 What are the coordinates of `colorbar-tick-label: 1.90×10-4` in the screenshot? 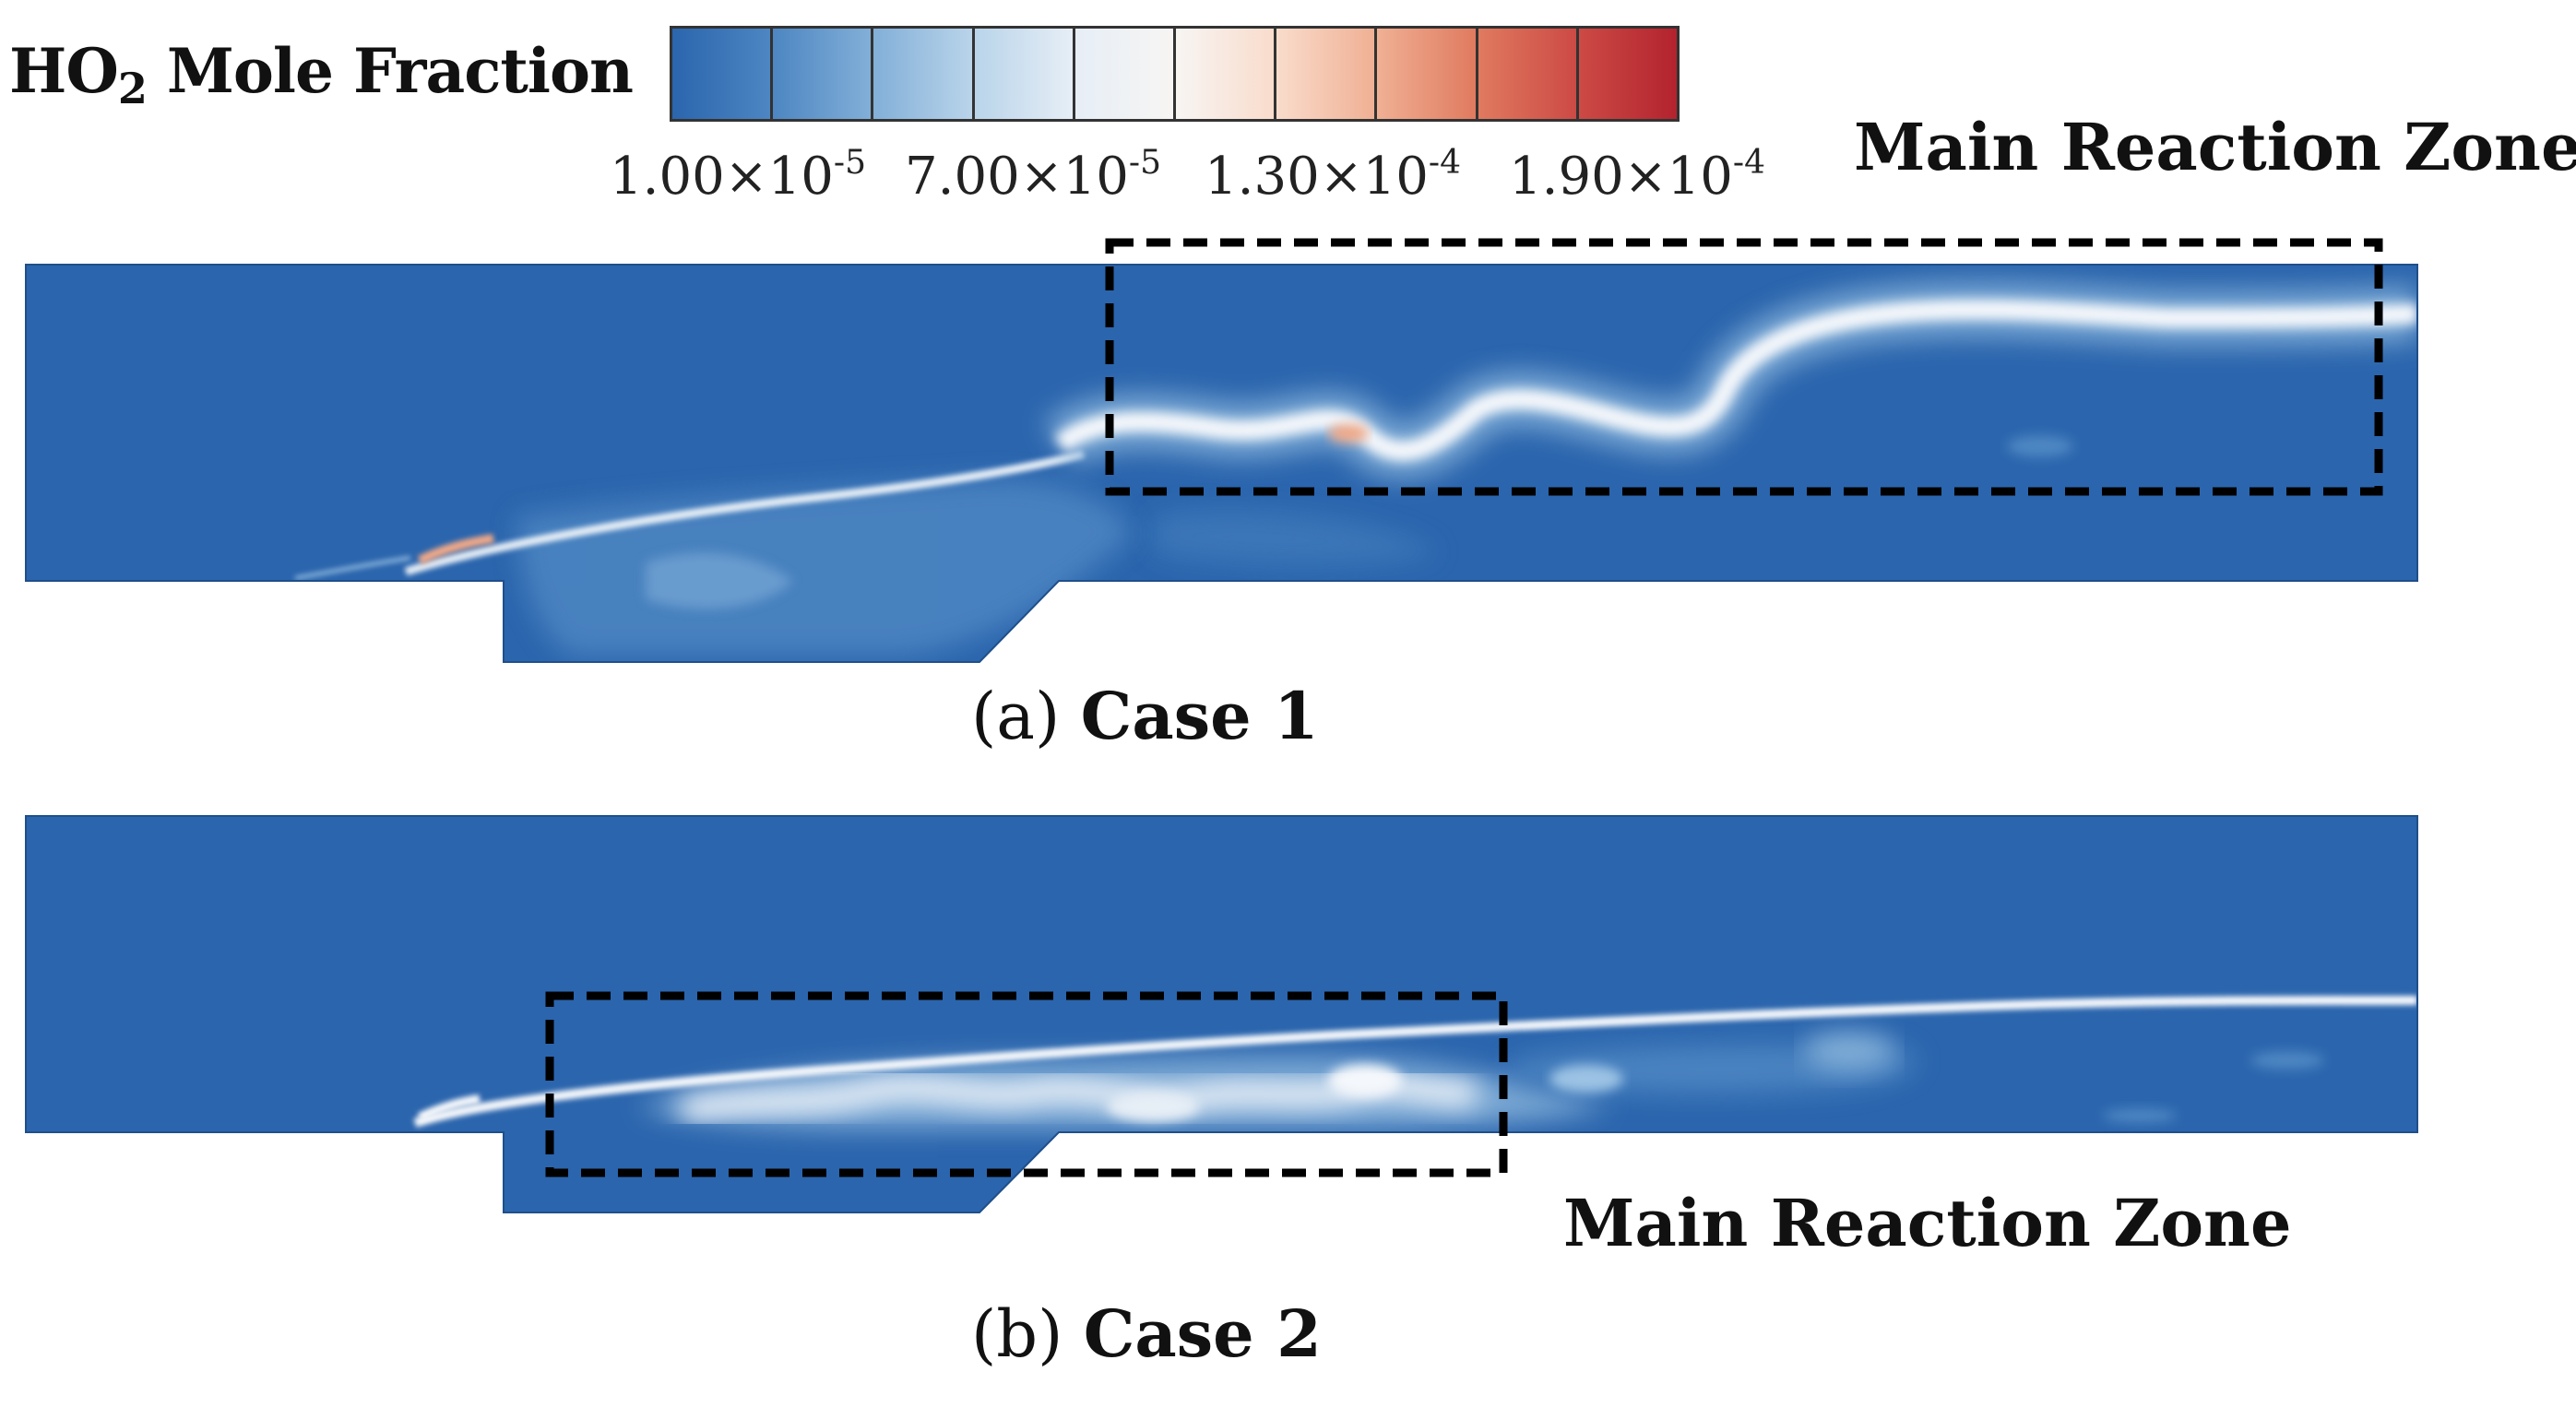 It's located at (1637, 176).